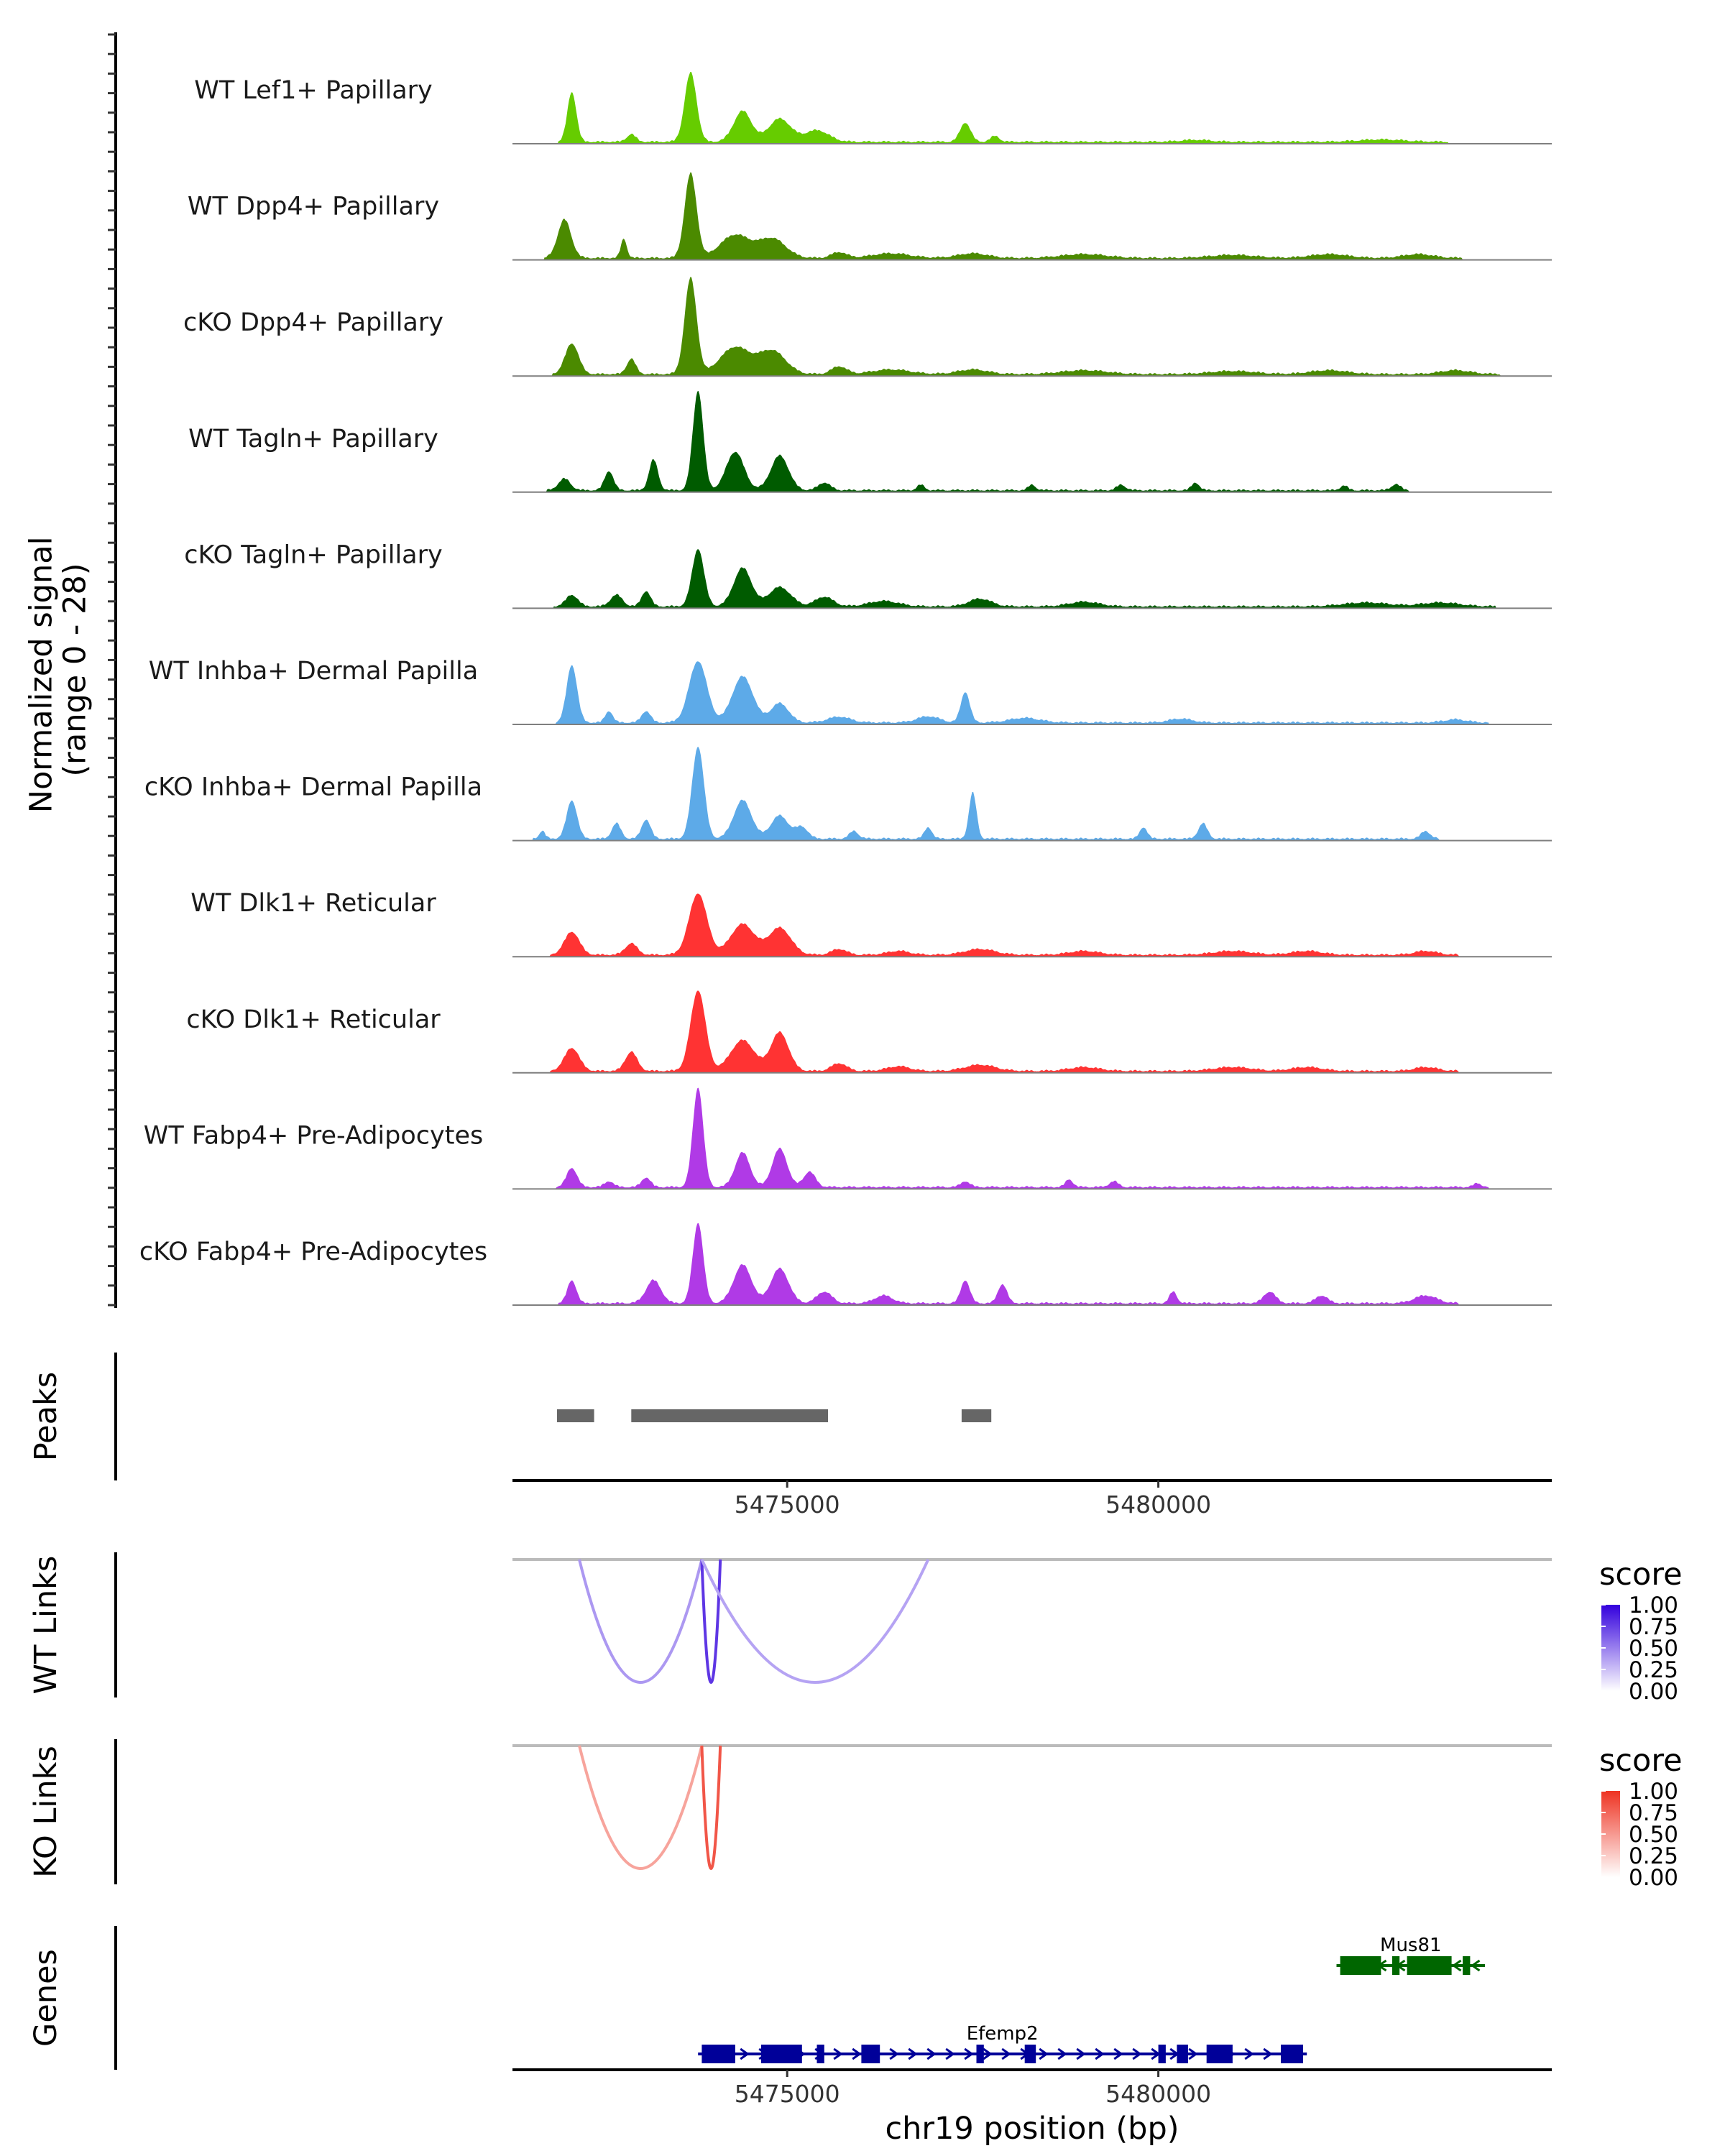  I want to click on coverage-track-label: WT Fabp4+ Pre-Adipocytes, so click(313, 1136).